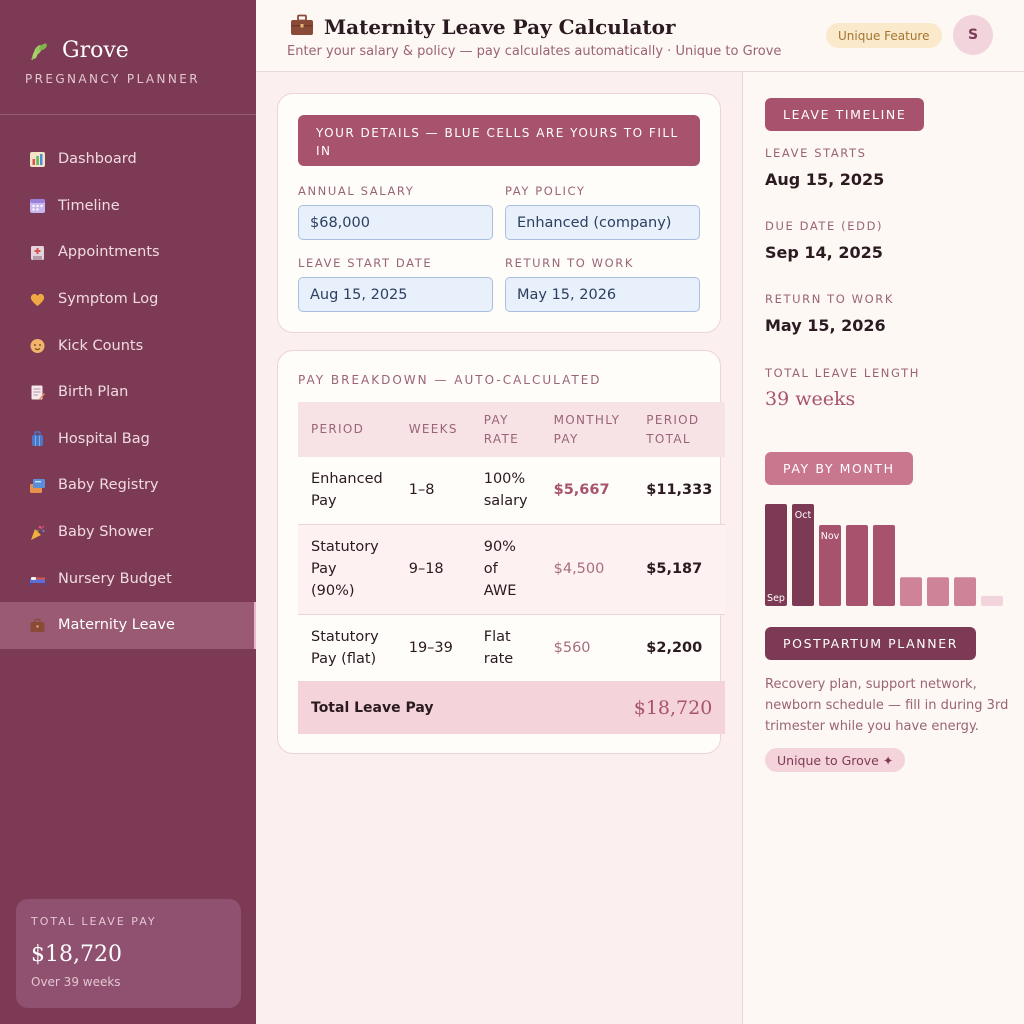 This screenshot has width=1024, height=1024. I want to click on sidebar-item-nursery-budget: Nursery Budget, so click(128, 578).